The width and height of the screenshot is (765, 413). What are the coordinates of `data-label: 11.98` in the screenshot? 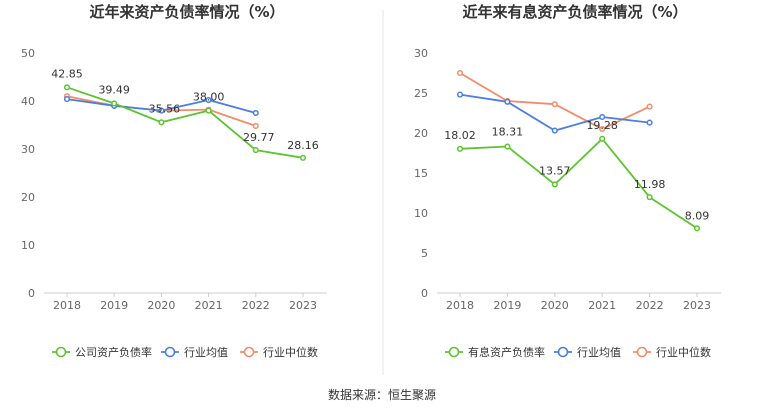 It's located at (650, 184).